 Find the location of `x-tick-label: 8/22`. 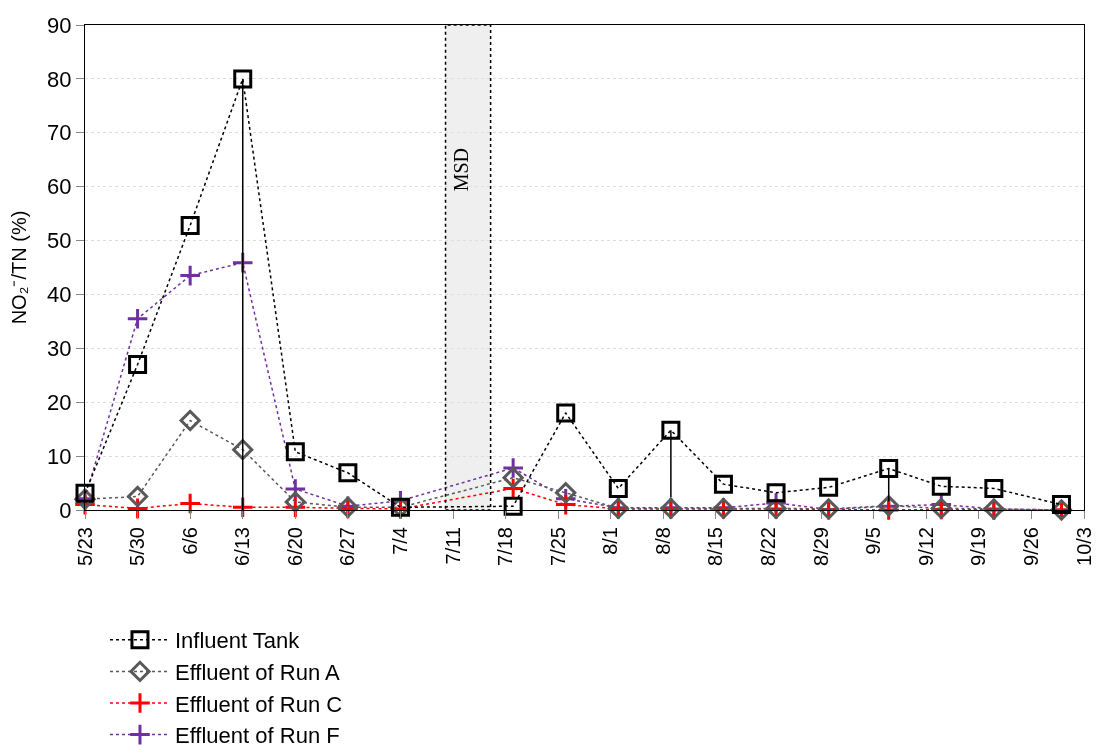

x-tick-label: 8/22 is located at coordinates (768, 546).